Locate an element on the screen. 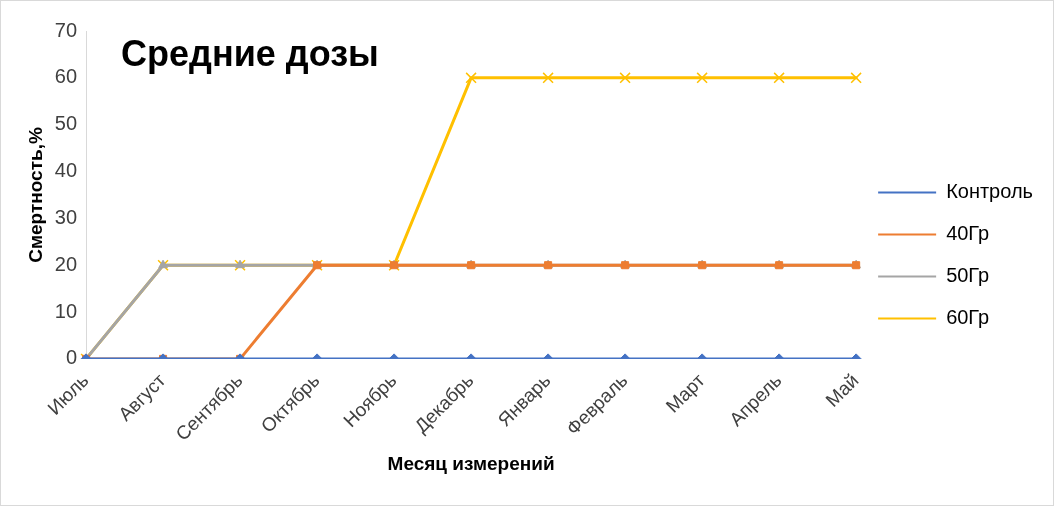  y-tick-label: 10 is located at coordinates (66, 310).